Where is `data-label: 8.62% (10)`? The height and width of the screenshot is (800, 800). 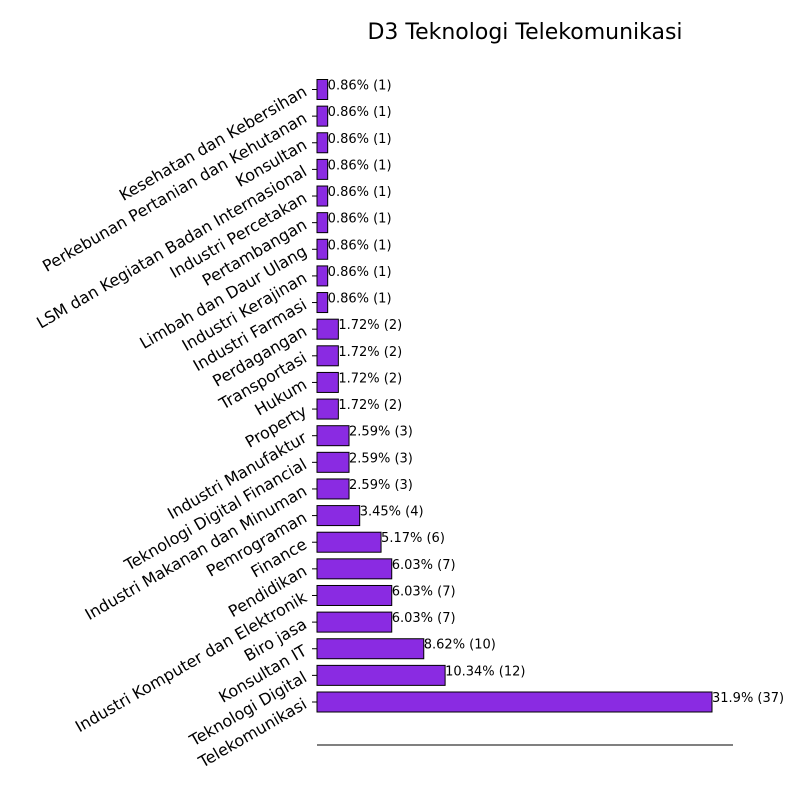 data-label: 8.62% (10) is located at coordinates (460, 645).